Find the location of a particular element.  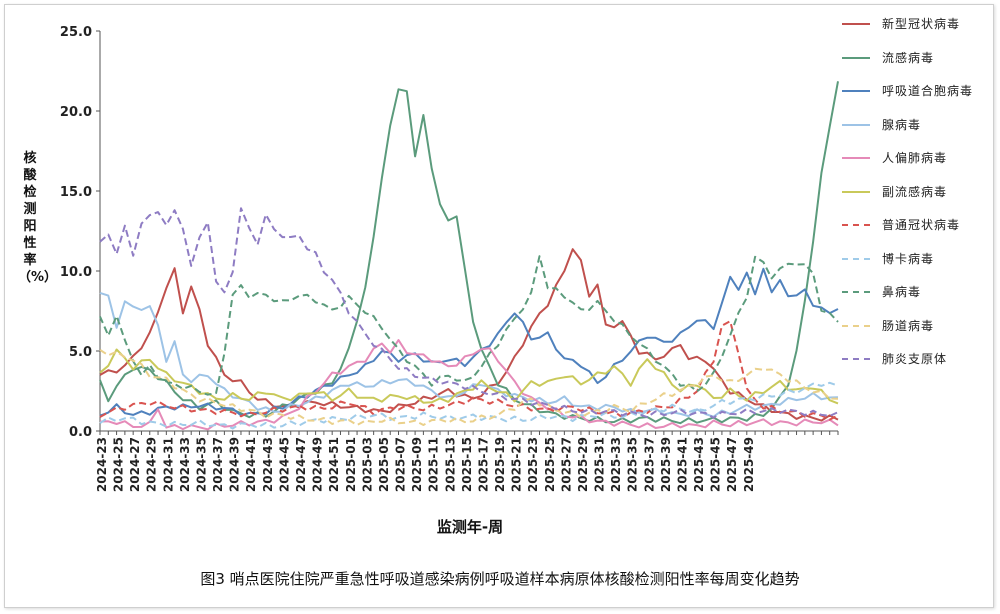

x-tick-label: 2025-45 is located at coordinates (716, 464).